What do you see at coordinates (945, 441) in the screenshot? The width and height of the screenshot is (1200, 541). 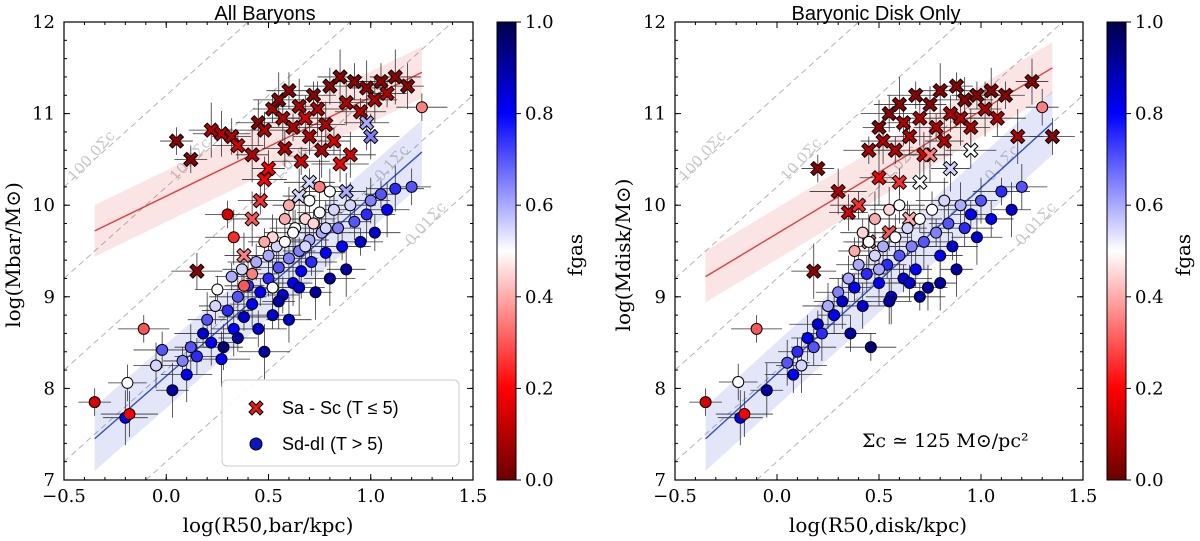 I see `sigma-annotation: Σc ≃ 125 M⊙/pc²` at bounding box center [945, 441].